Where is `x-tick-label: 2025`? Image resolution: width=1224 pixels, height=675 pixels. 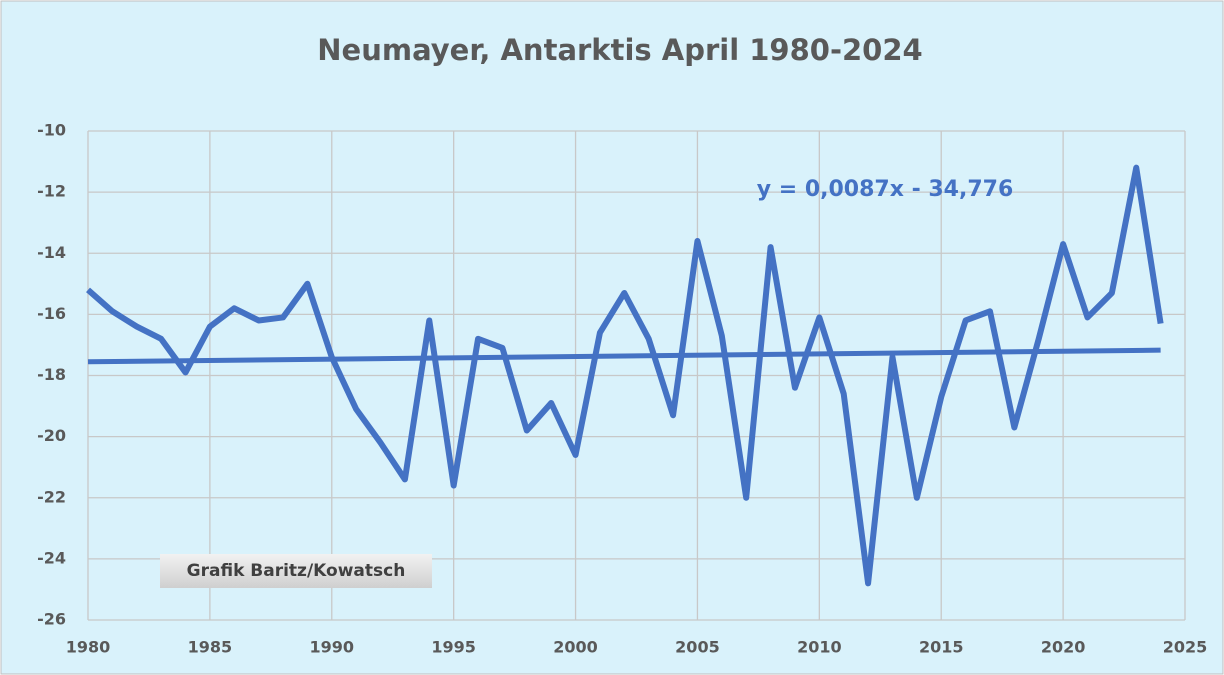 x-tick-label: 2025 is located at coordinates (1185, 647).